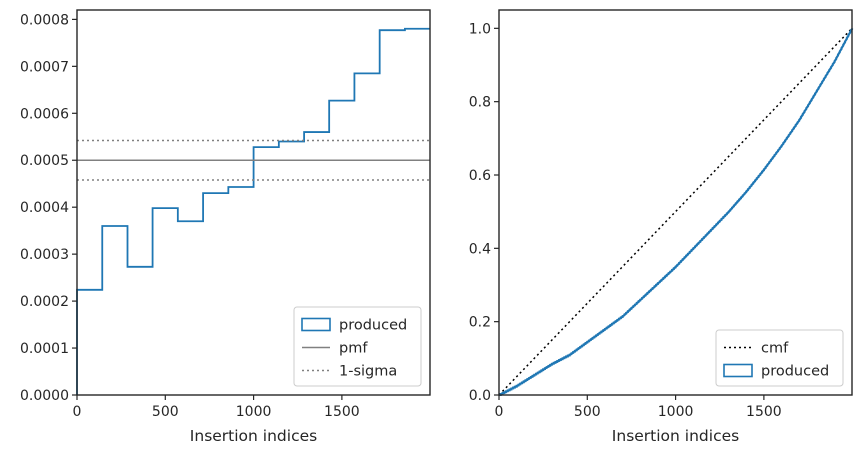 The width and height of the screenshot is (861, 453). What do you see at coordinates (44, 67) in the screenshot?
I see `y-tick-label: 0.0007` at bounding box center [44, 67].